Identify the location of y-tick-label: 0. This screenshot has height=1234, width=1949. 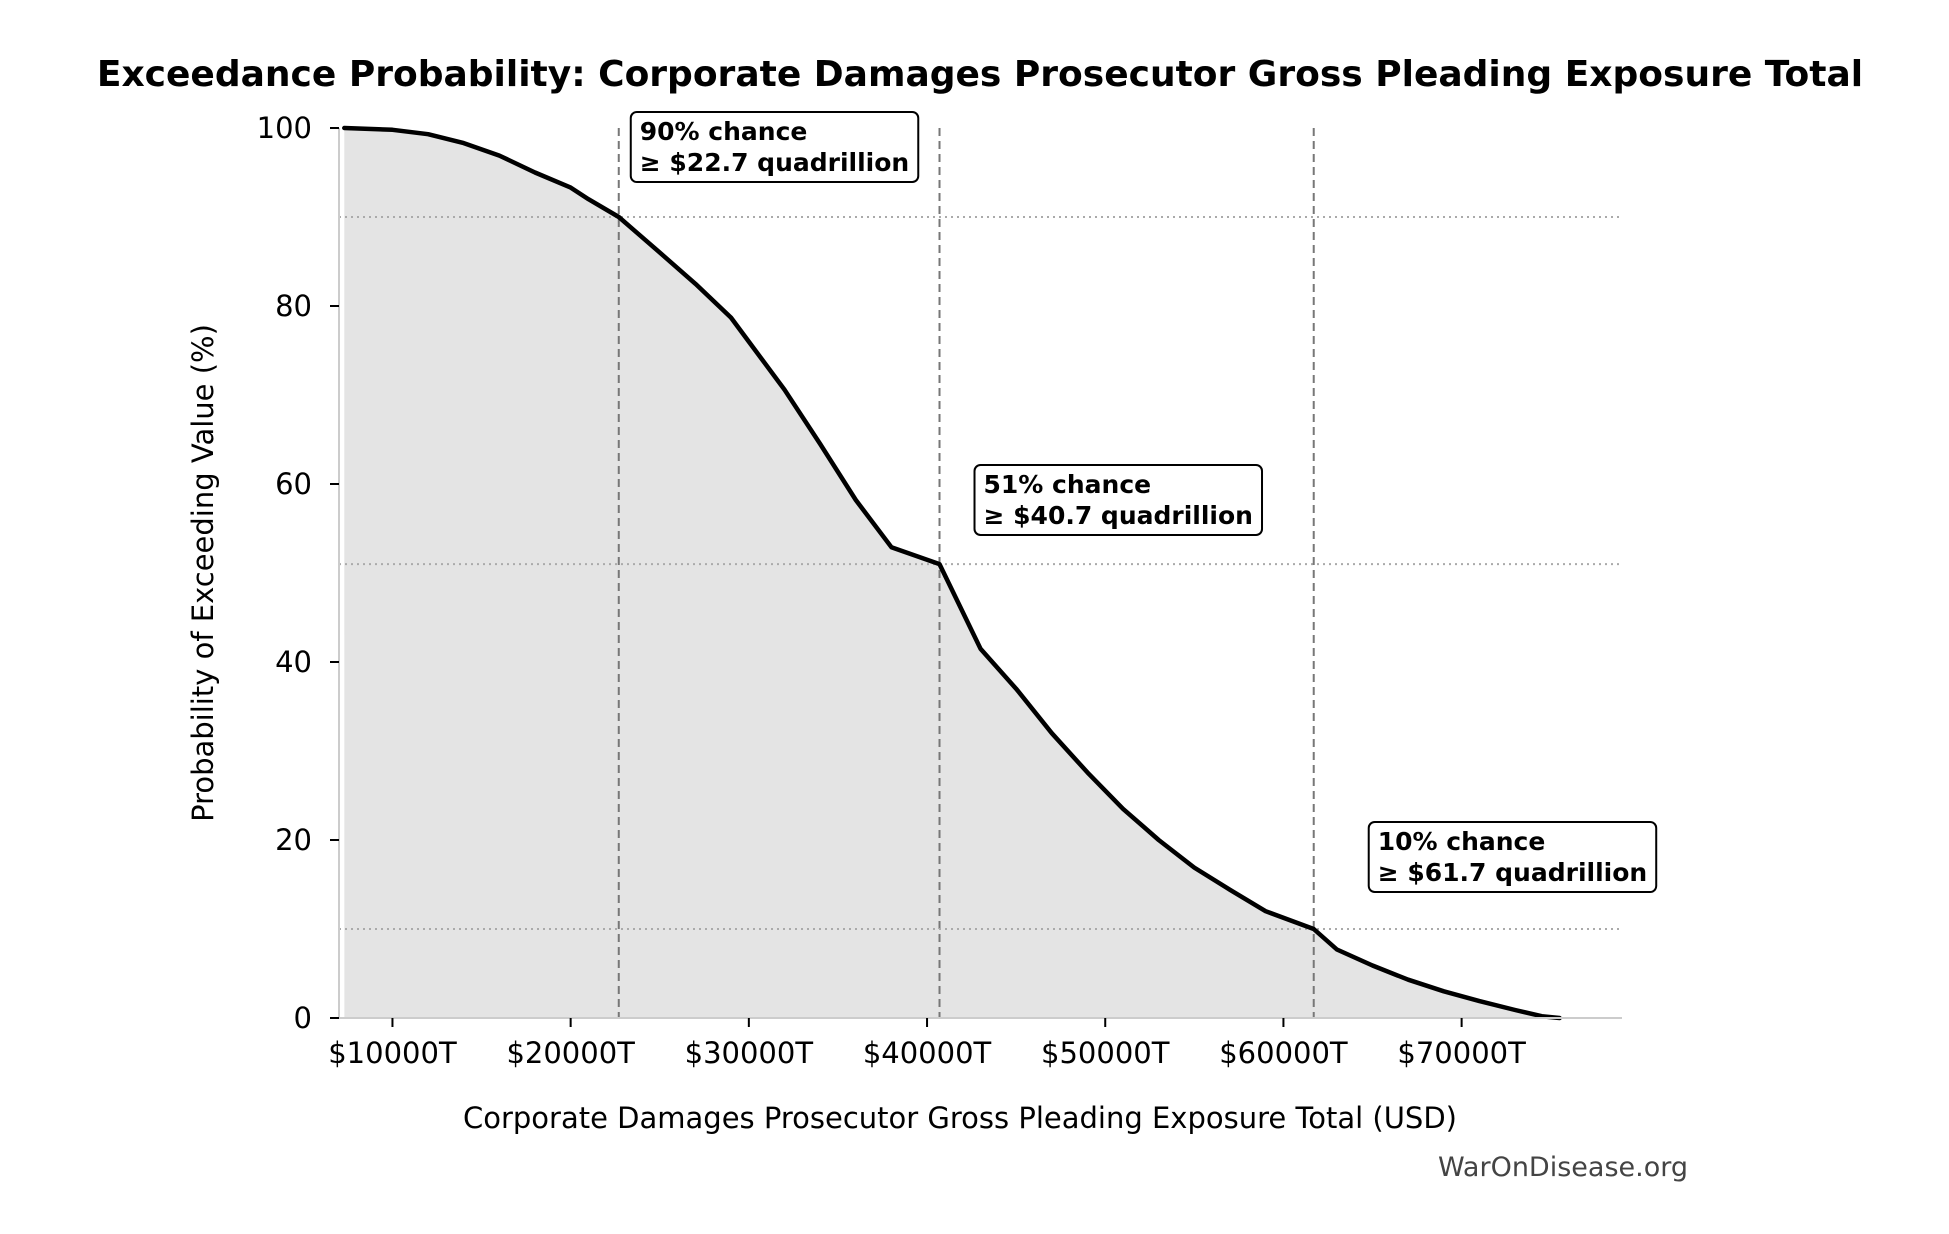
(303, 1018).